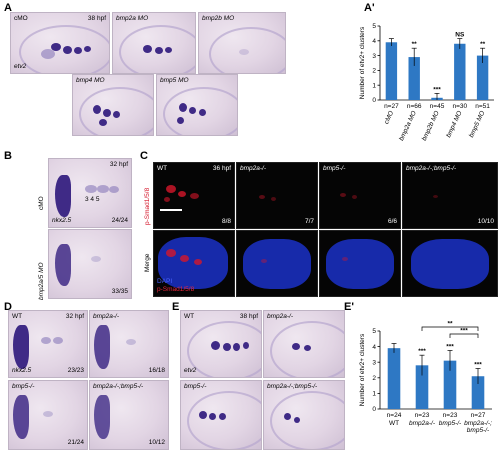  Describe the element at coordinates (132, 18) in the screenshot. I see `label-bmp2a-mo: bmp2a MO` at that location.